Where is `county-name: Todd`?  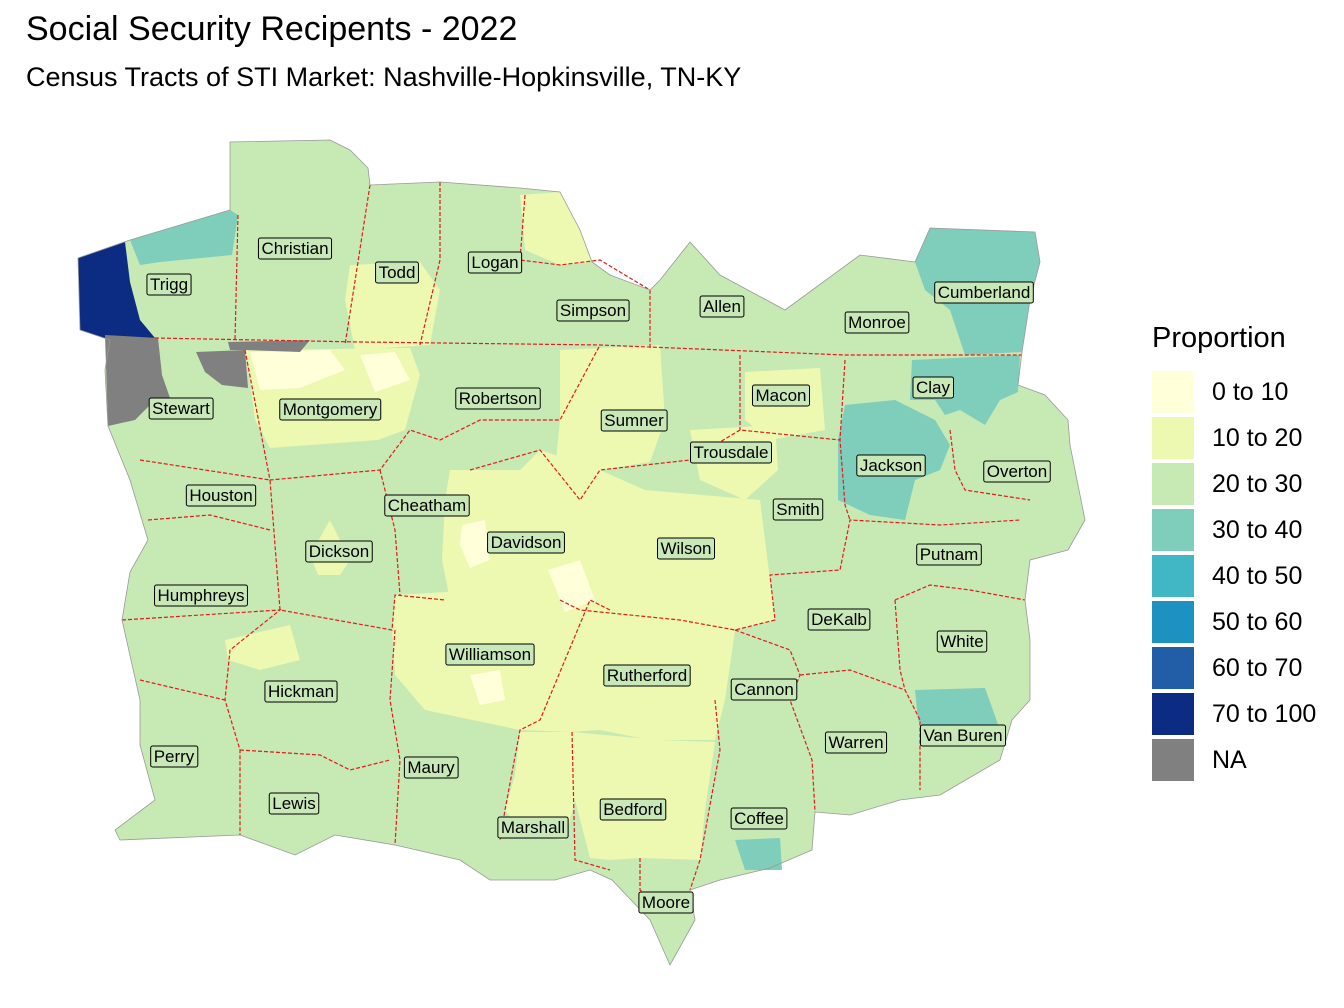 county-name: Todd is located at coordinates (397, 272).